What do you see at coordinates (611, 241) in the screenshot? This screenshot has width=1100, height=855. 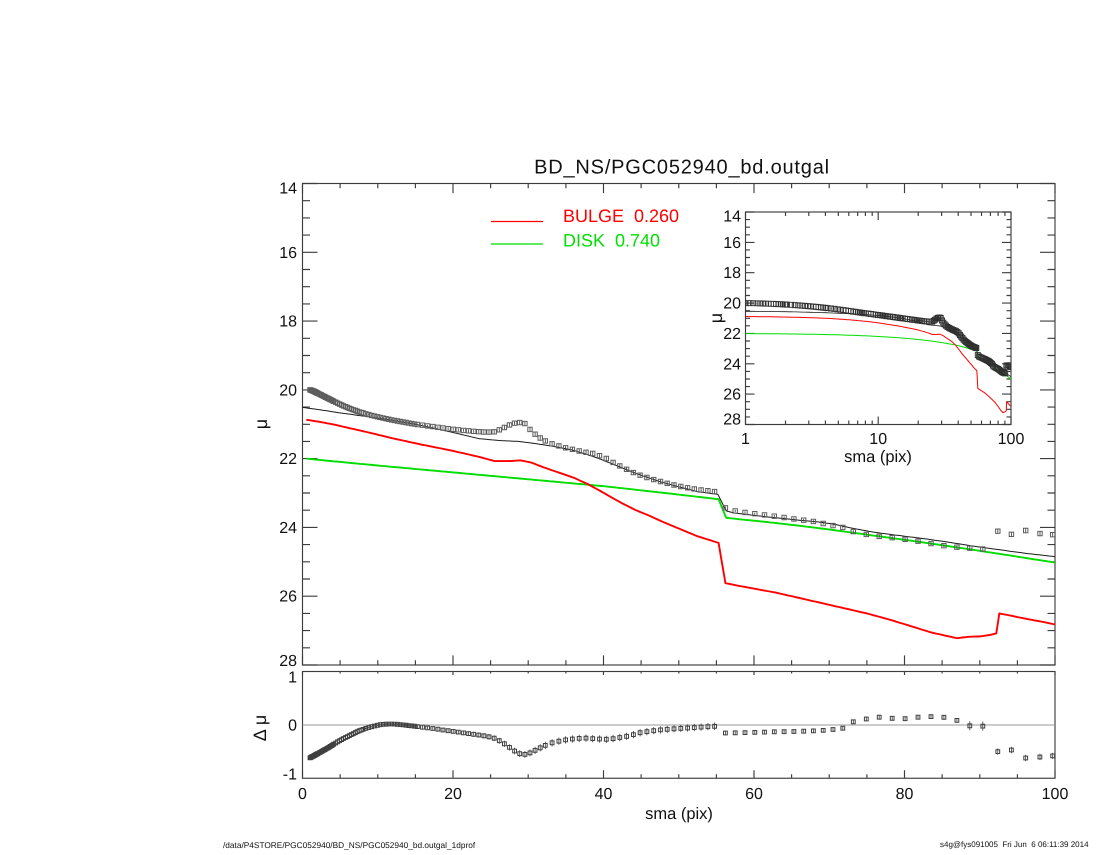 I see `svg-text: DISK 0.740` at bounding box center [611, 241].